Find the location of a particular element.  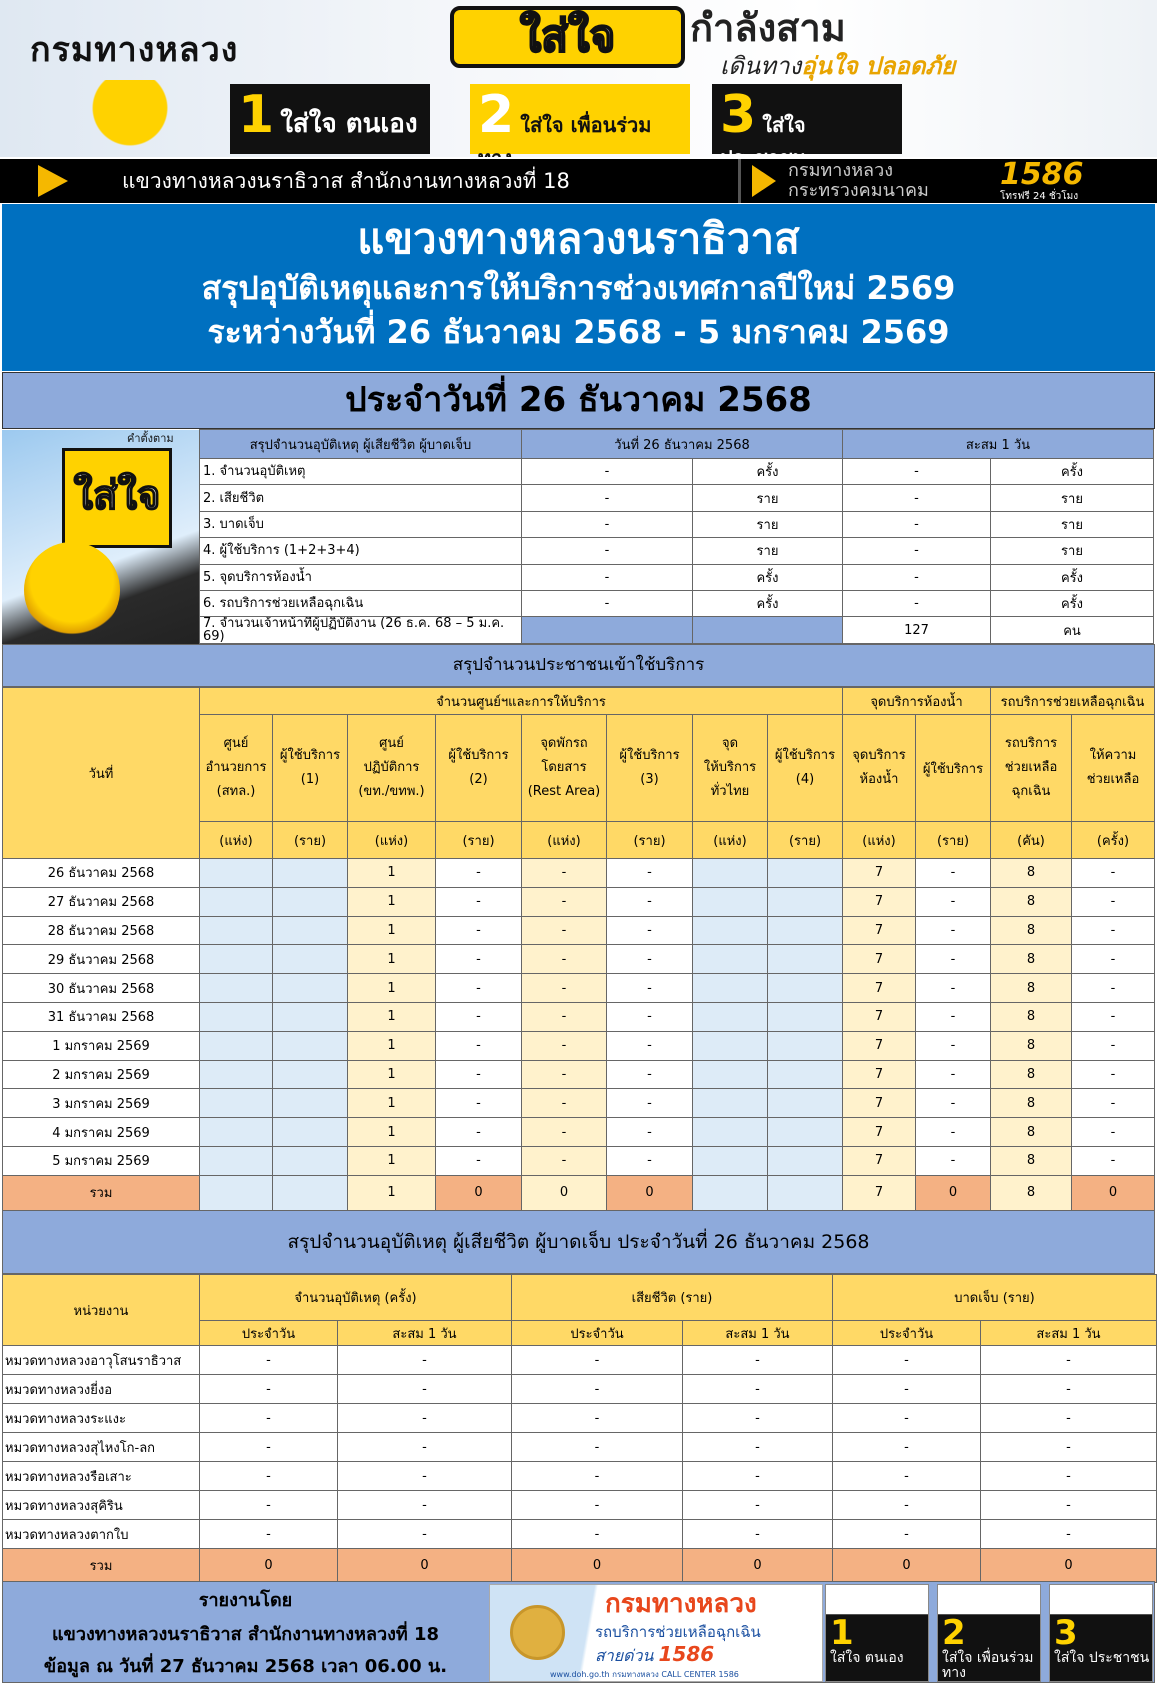

title-line-1: แขวงทางหลวงนราธิวาส is located at coordinates (578, 238).